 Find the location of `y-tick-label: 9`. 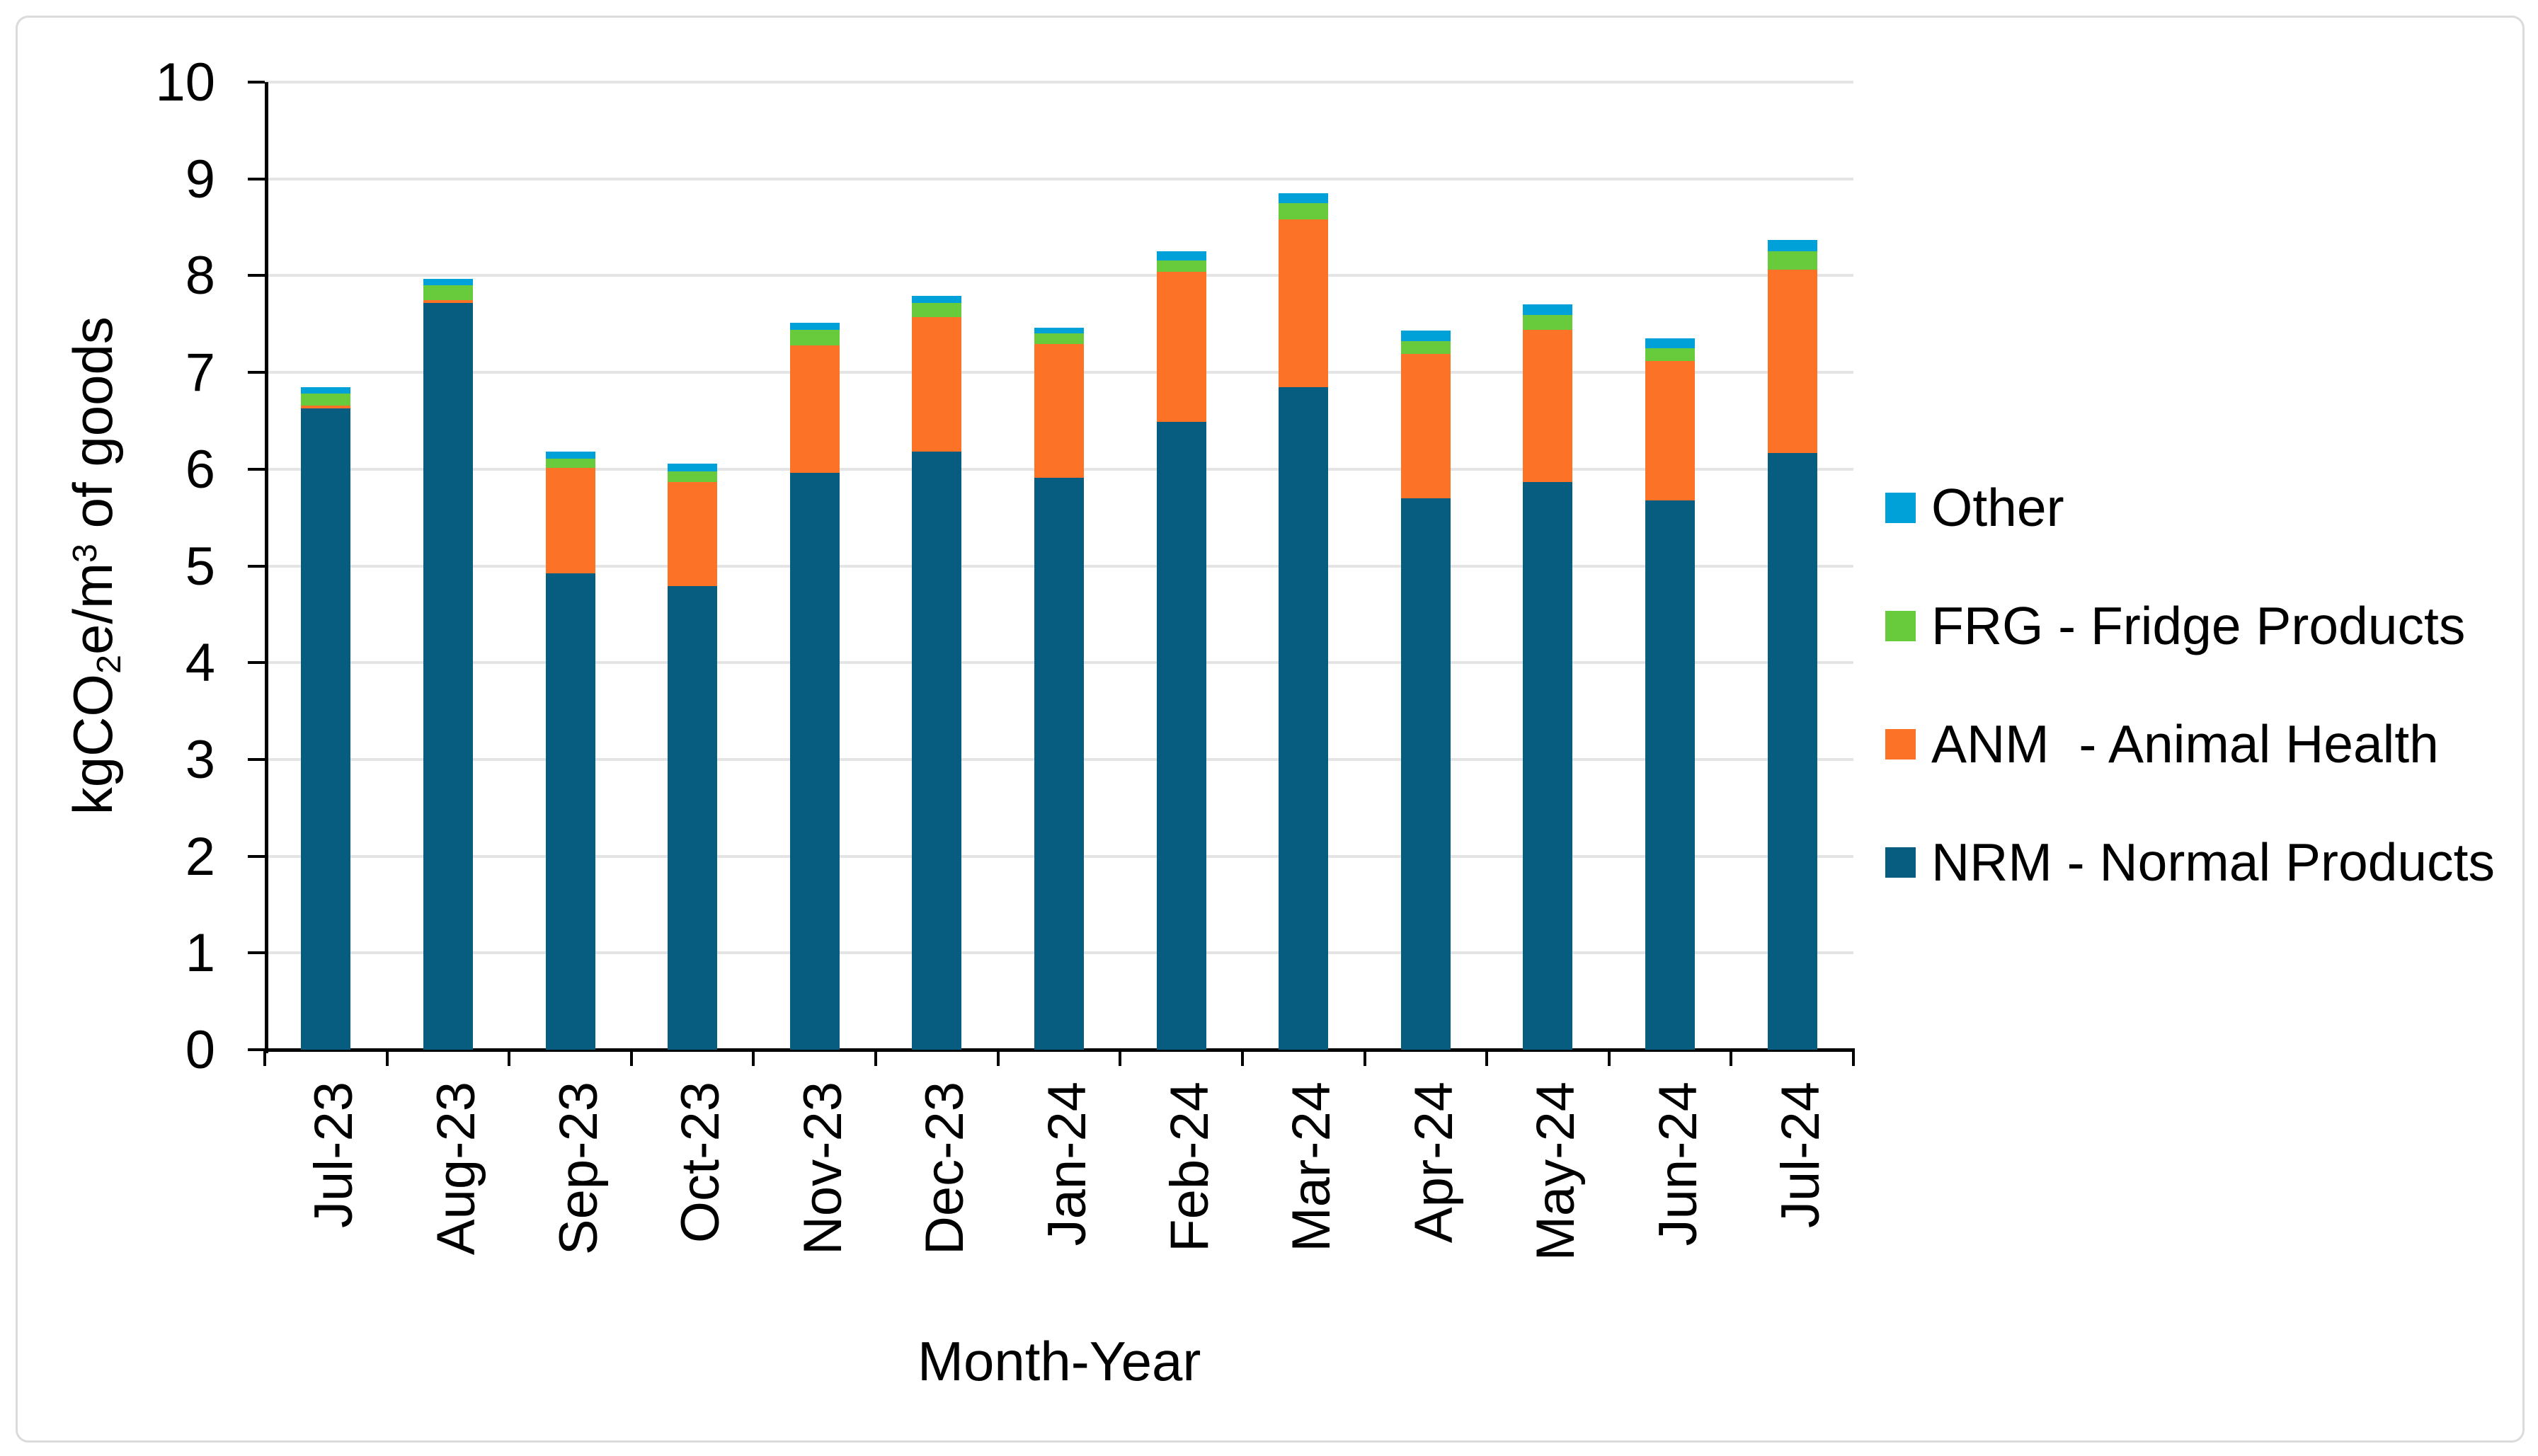

y-tick-label: 9 is located at coordinates (200, 179).